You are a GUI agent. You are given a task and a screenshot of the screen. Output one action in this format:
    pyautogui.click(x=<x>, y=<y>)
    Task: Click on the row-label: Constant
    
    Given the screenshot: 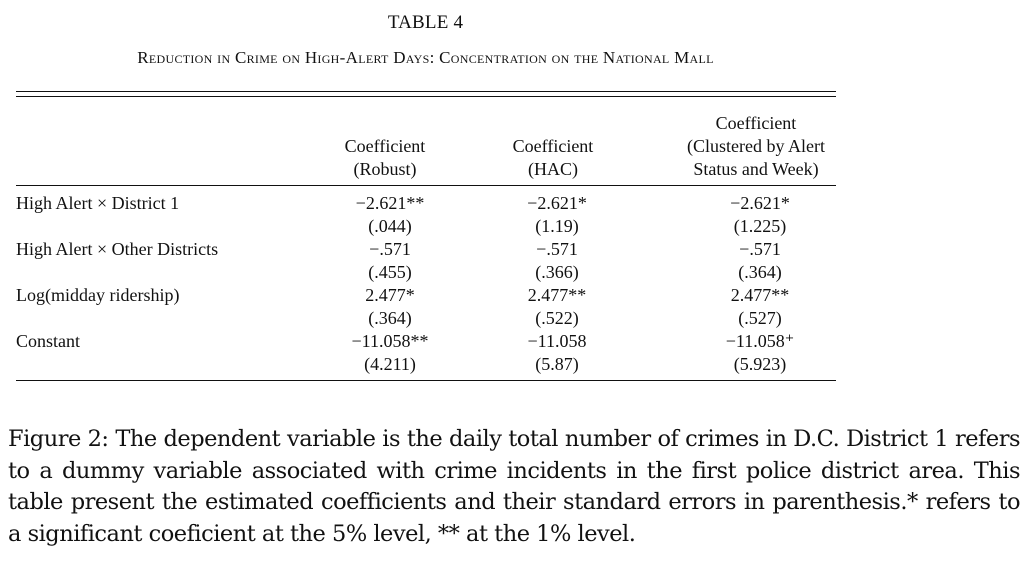 What is the action you would take?
    pyautogui.click(x=48, y=341)
    